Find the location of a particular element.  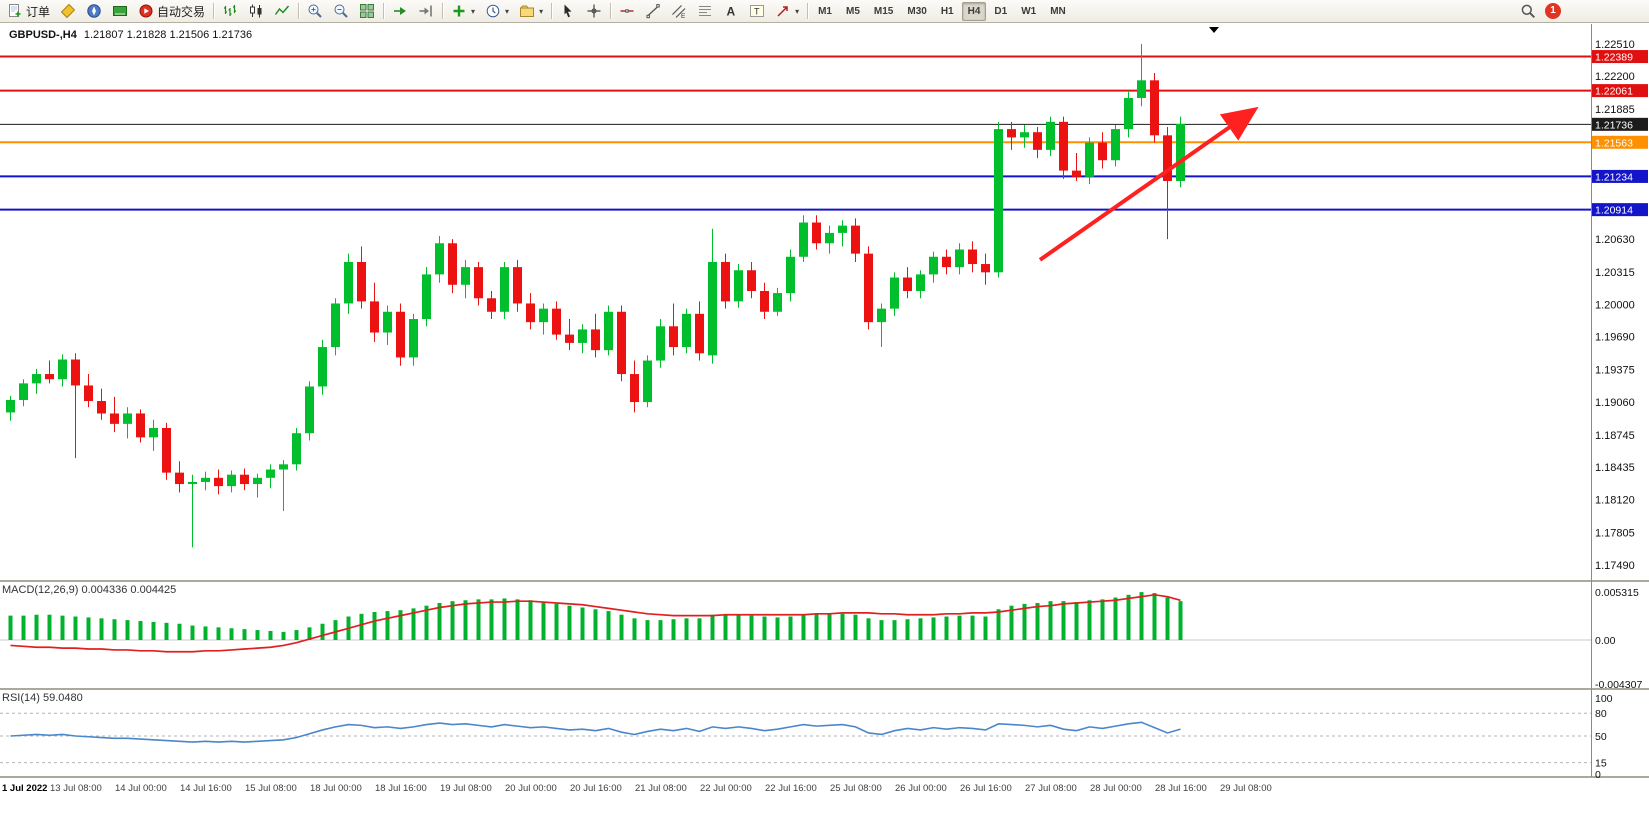

svg-text: 1.17490 is located at coordinates (1615, 566).